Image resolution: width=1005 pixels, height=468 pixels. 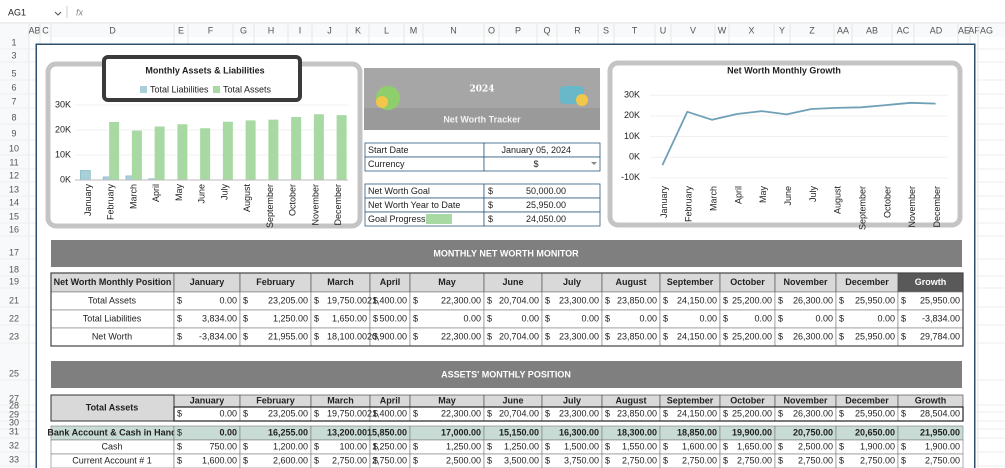 What do you see at coordinates (535, 164) in the screenshot?
I see `info-value: $` at bounding box center [535, 164].